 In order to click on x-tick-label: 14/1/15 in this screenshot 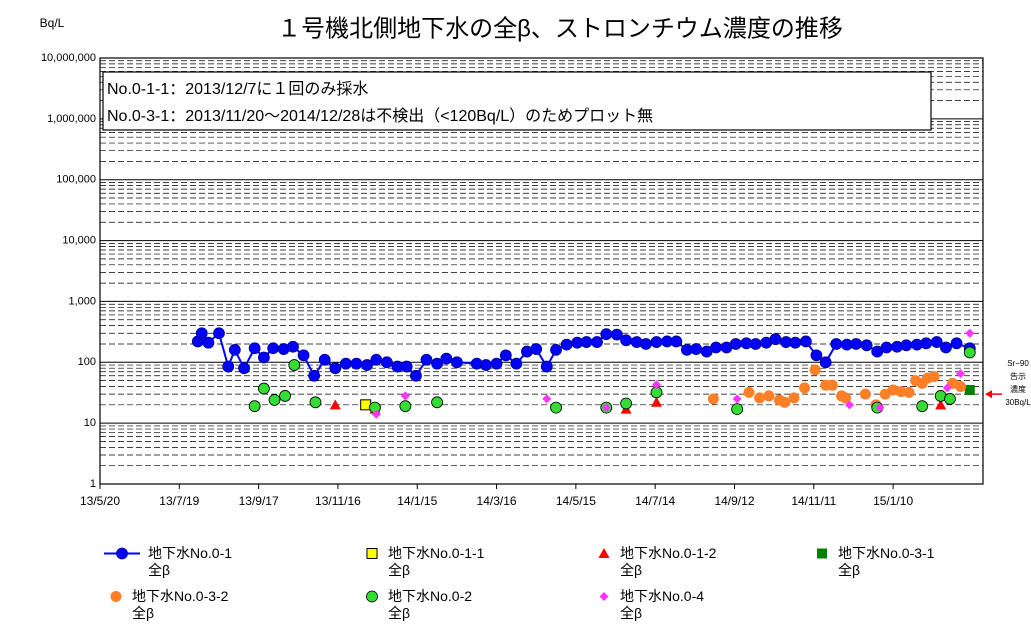, I will do `click(417, 501)`.